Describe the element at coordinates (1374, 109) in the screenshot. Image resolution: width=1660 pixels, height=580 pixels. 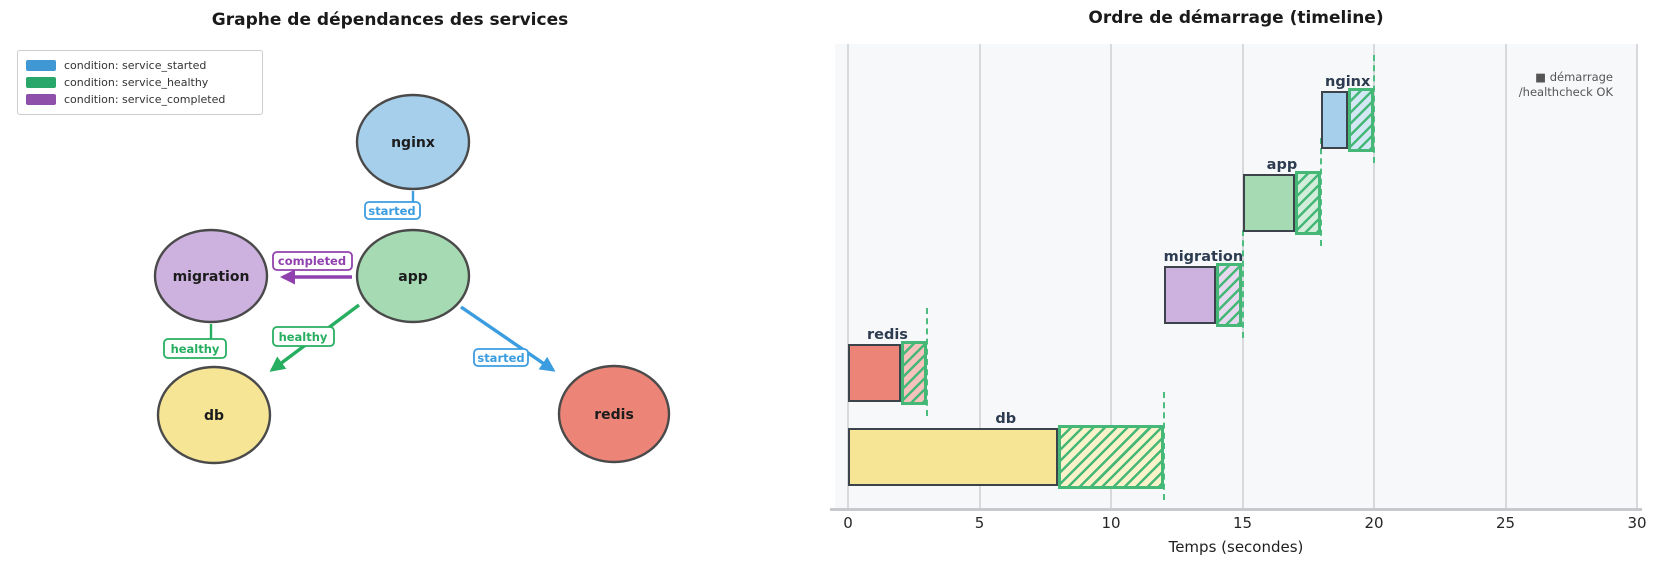
I see `ready-line-nginx` at that location.